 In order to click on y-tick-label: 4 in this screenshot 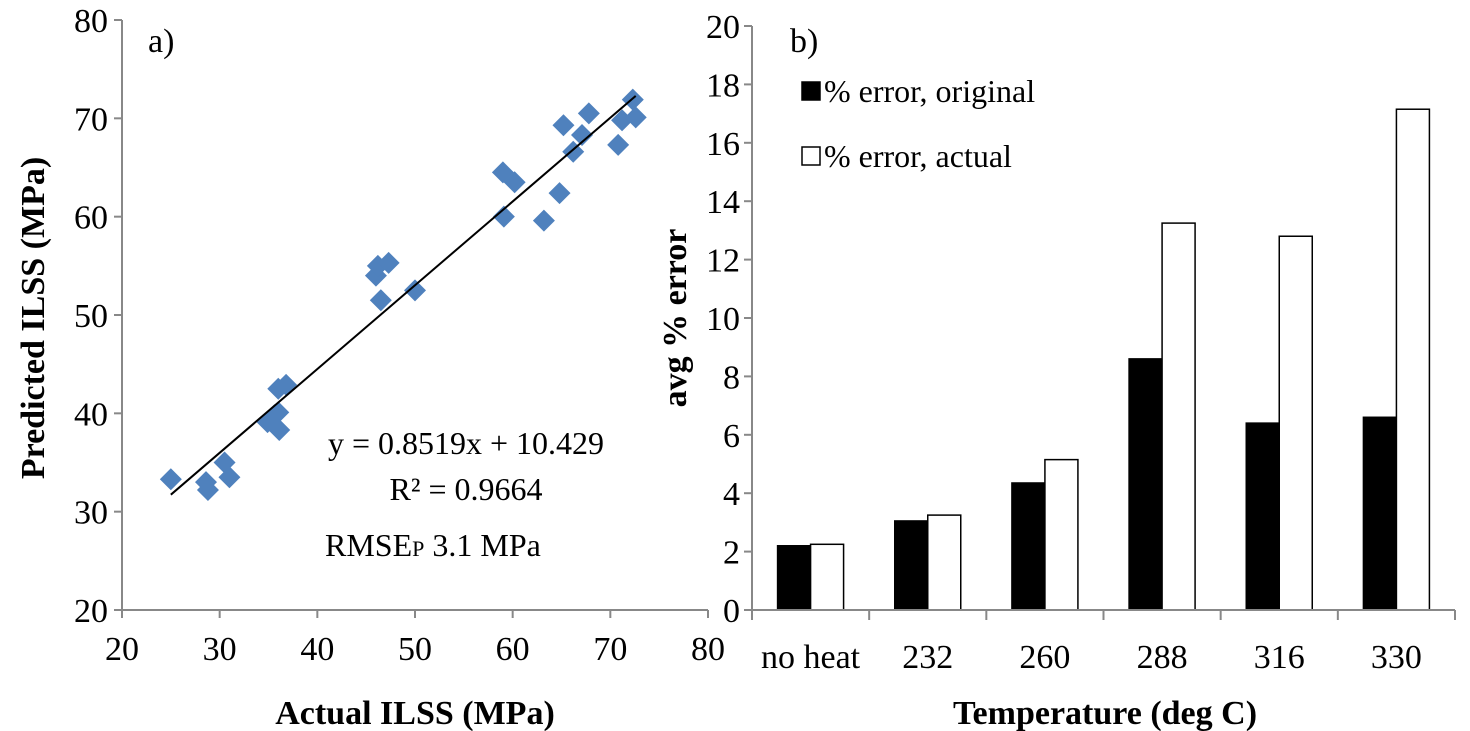, I will do `click(731, 494)`.